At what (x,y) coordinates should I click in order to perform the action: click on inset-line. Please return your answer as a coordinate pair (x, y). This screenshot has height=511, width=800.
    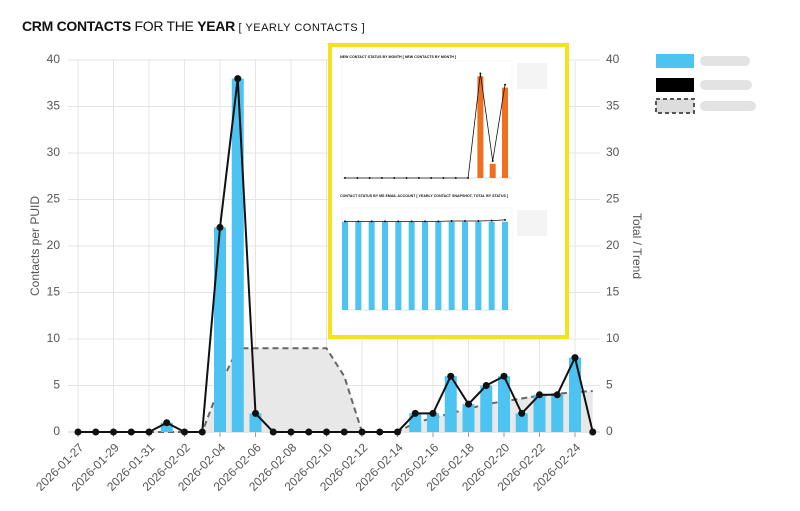
    Looking at the image, I should click on (425, 126).